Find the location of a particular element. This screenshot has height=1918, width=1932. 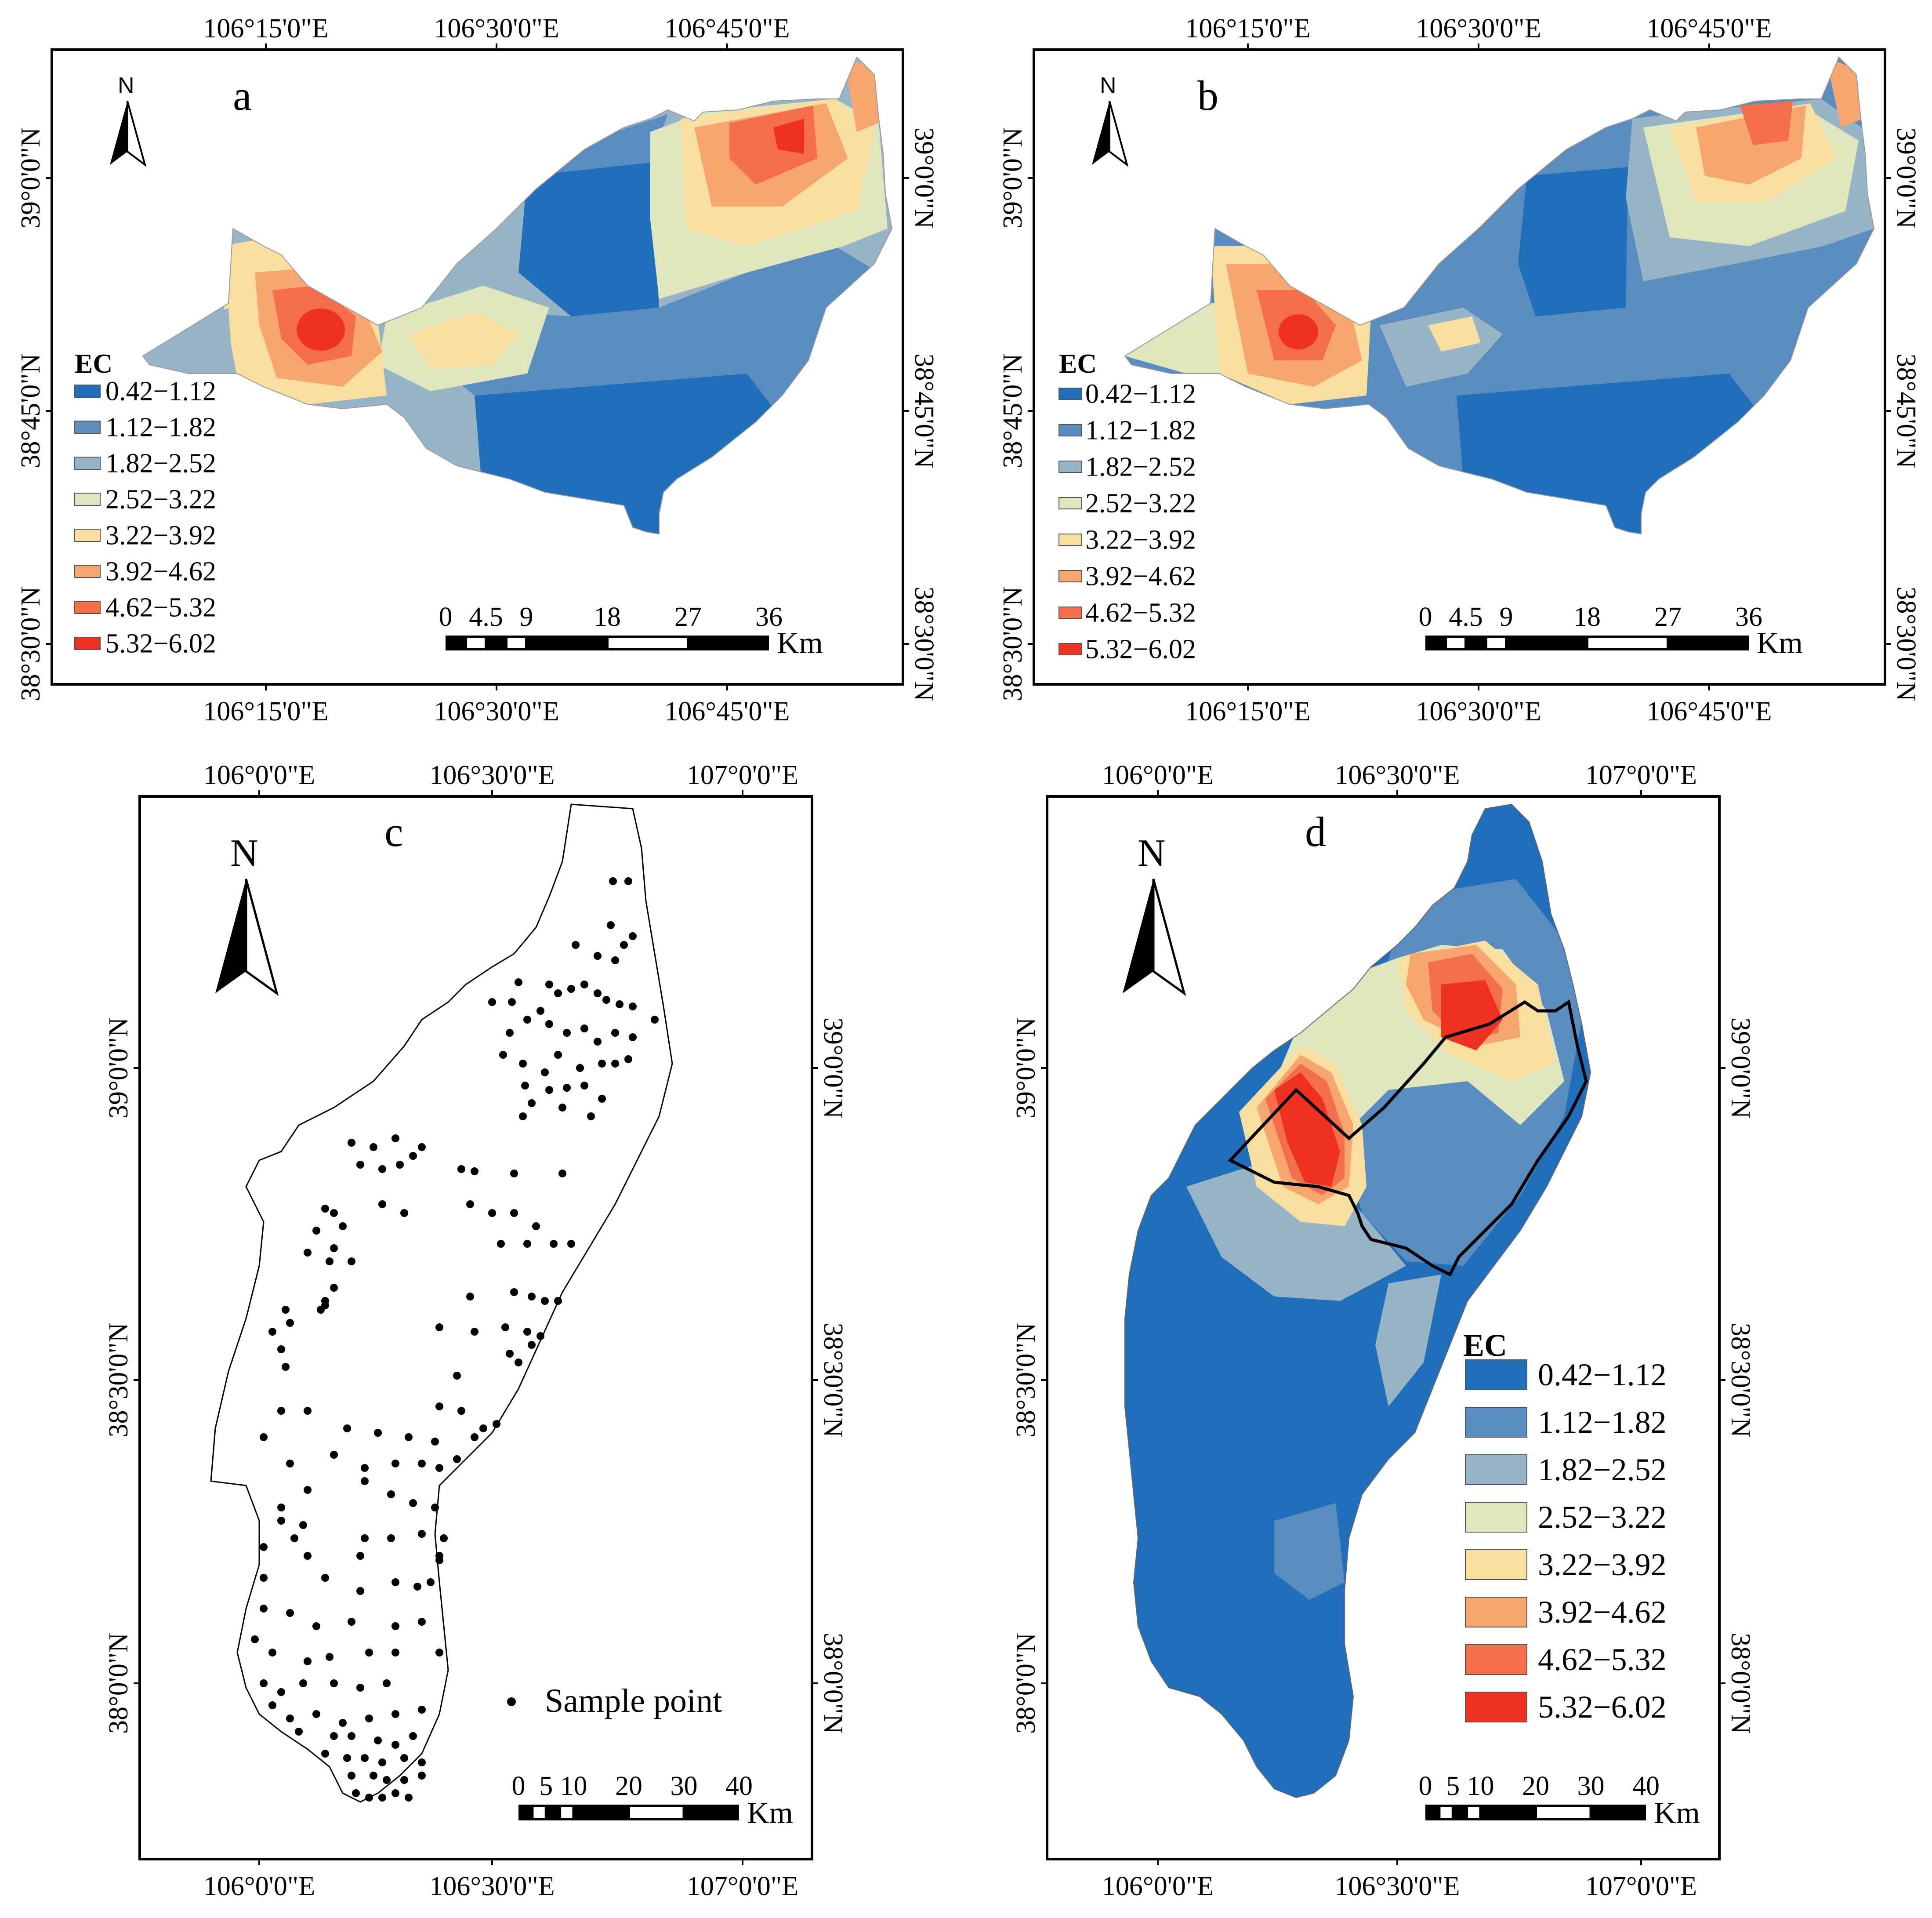

legend-label: 3.92−4.62 is located at coordinates (160, 571).